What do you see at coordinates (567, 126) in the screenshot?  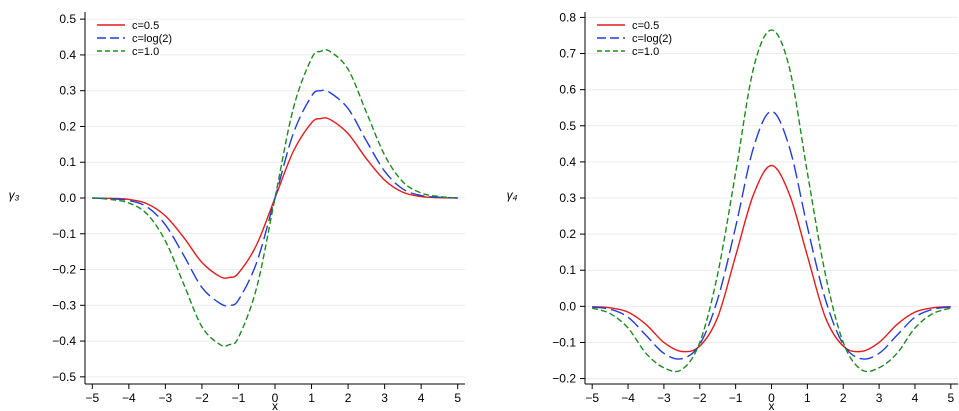 I see `panel-2-y-tick-label-7: 0.5` at bounding box center [567, 126].